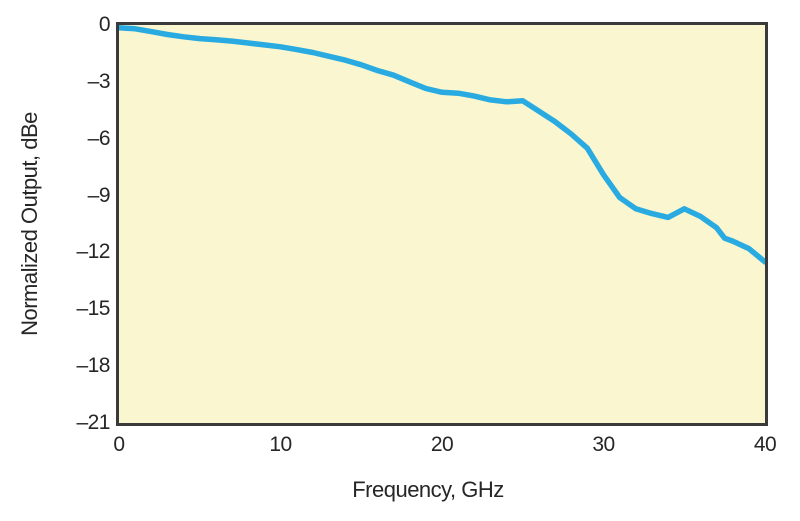 The image size is (800, 521). Describe the element at coordinates (99, 138) in the screenshot. I see `y-tick-label: –6` at that location.